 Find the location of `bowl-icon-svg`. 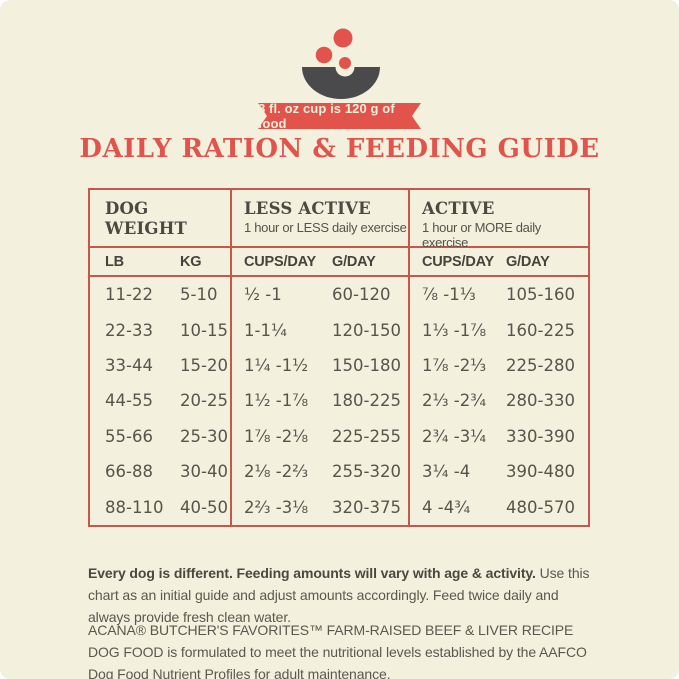

bowl-icon-svg is located at coordinates (341, 63).